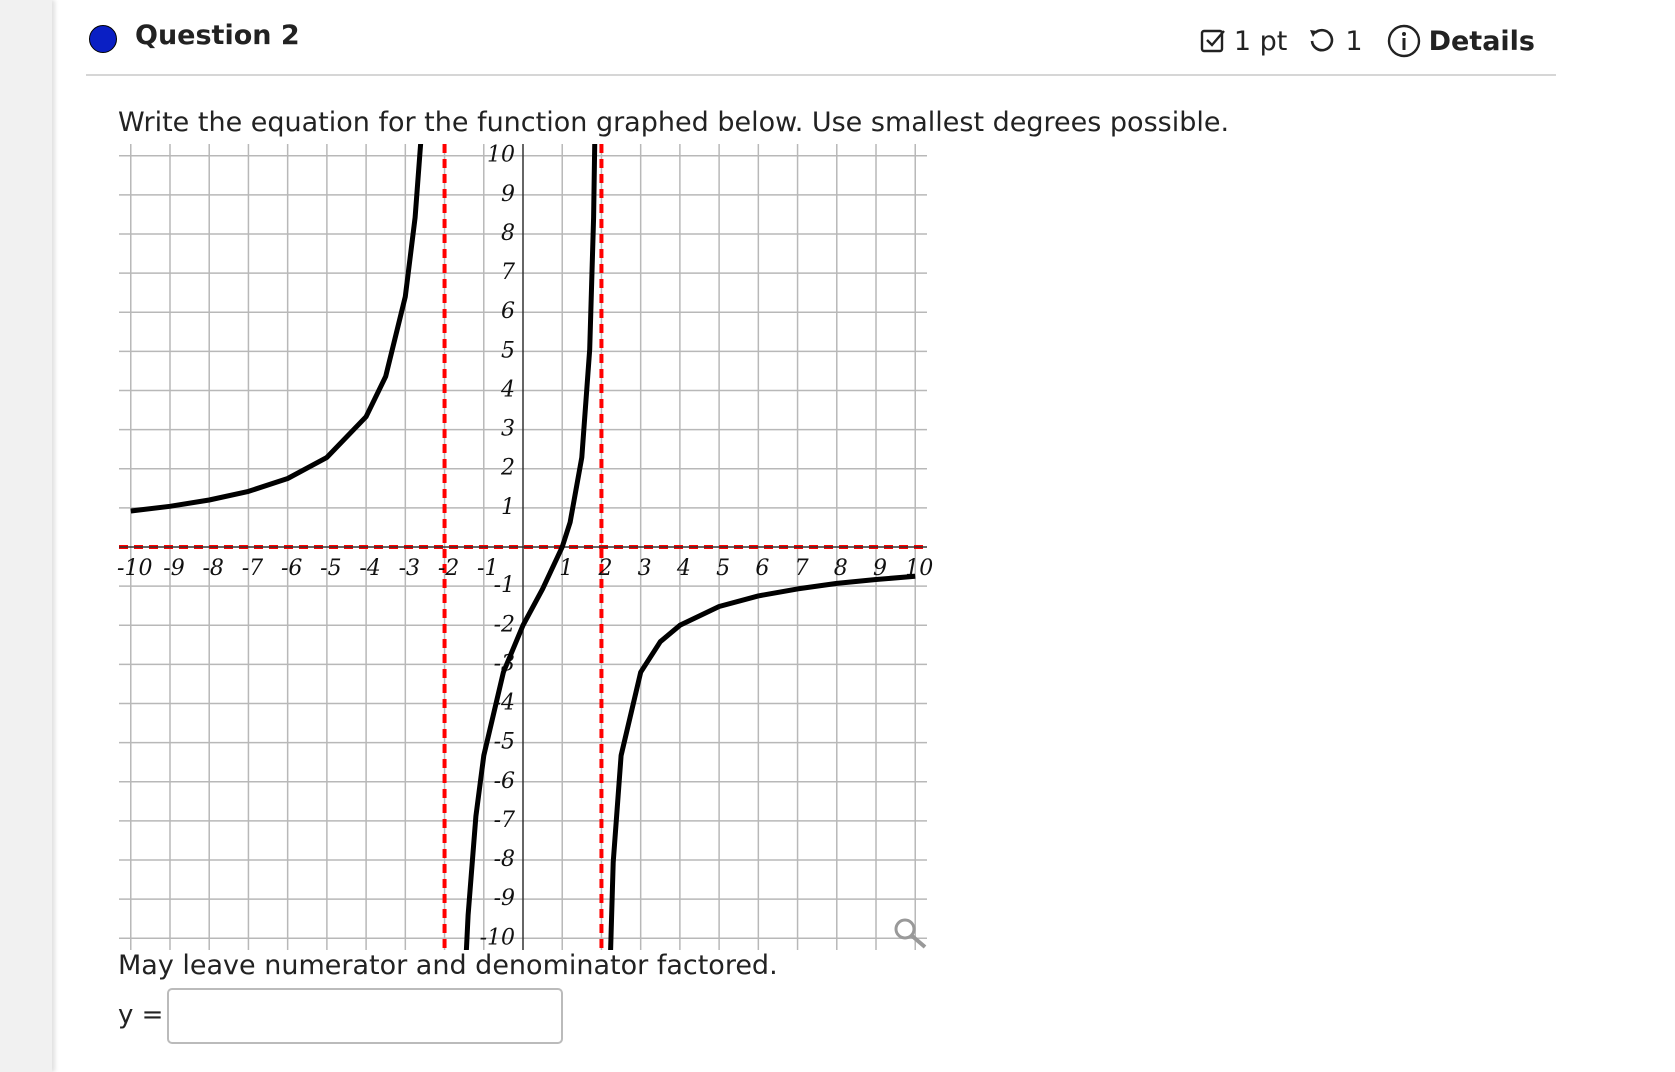  What do you see at coordinates (1354, 41) in the screenshot?
I see `attempts: 1` at bounding box center [1354, 41].